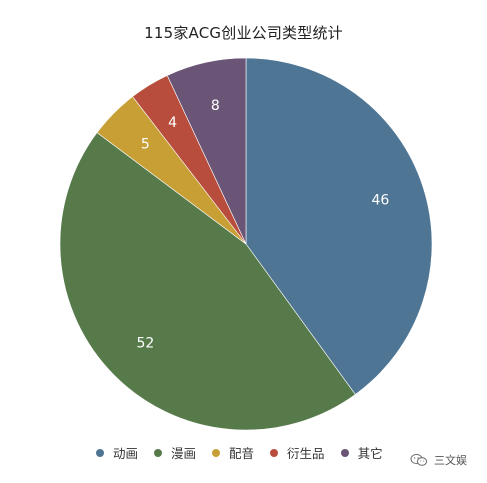  Describe the element at coordinates (206, 151) in the screenshot. I see `pie-slice-other` at that location.